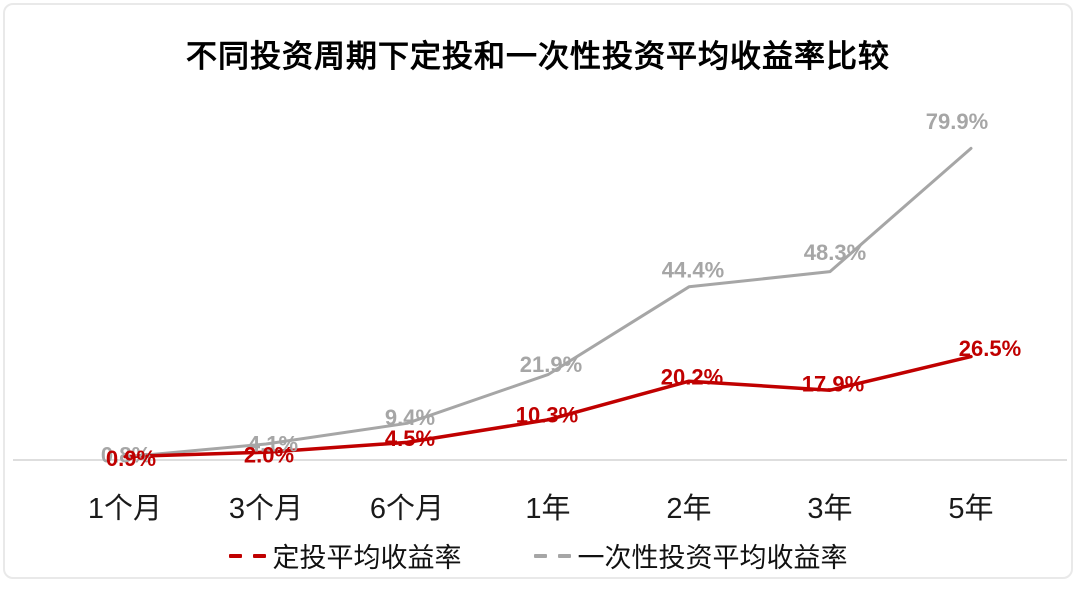  Describe the element at coordinates (126, 454) in the screenshot. I see `data-label-lump-sum-1个月: 0.8%` at that location.